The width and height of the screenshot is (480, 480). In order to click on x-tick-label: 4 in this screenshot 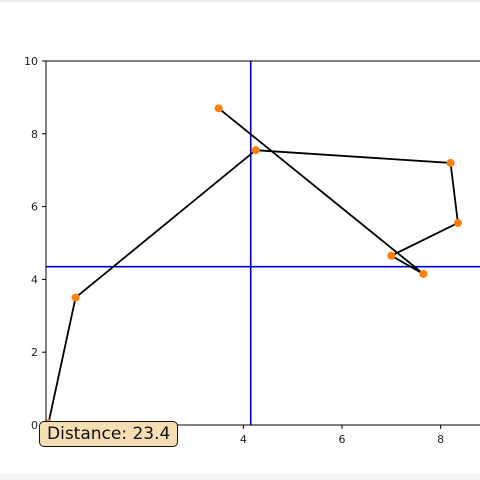, I will do `click(243, 439)`.